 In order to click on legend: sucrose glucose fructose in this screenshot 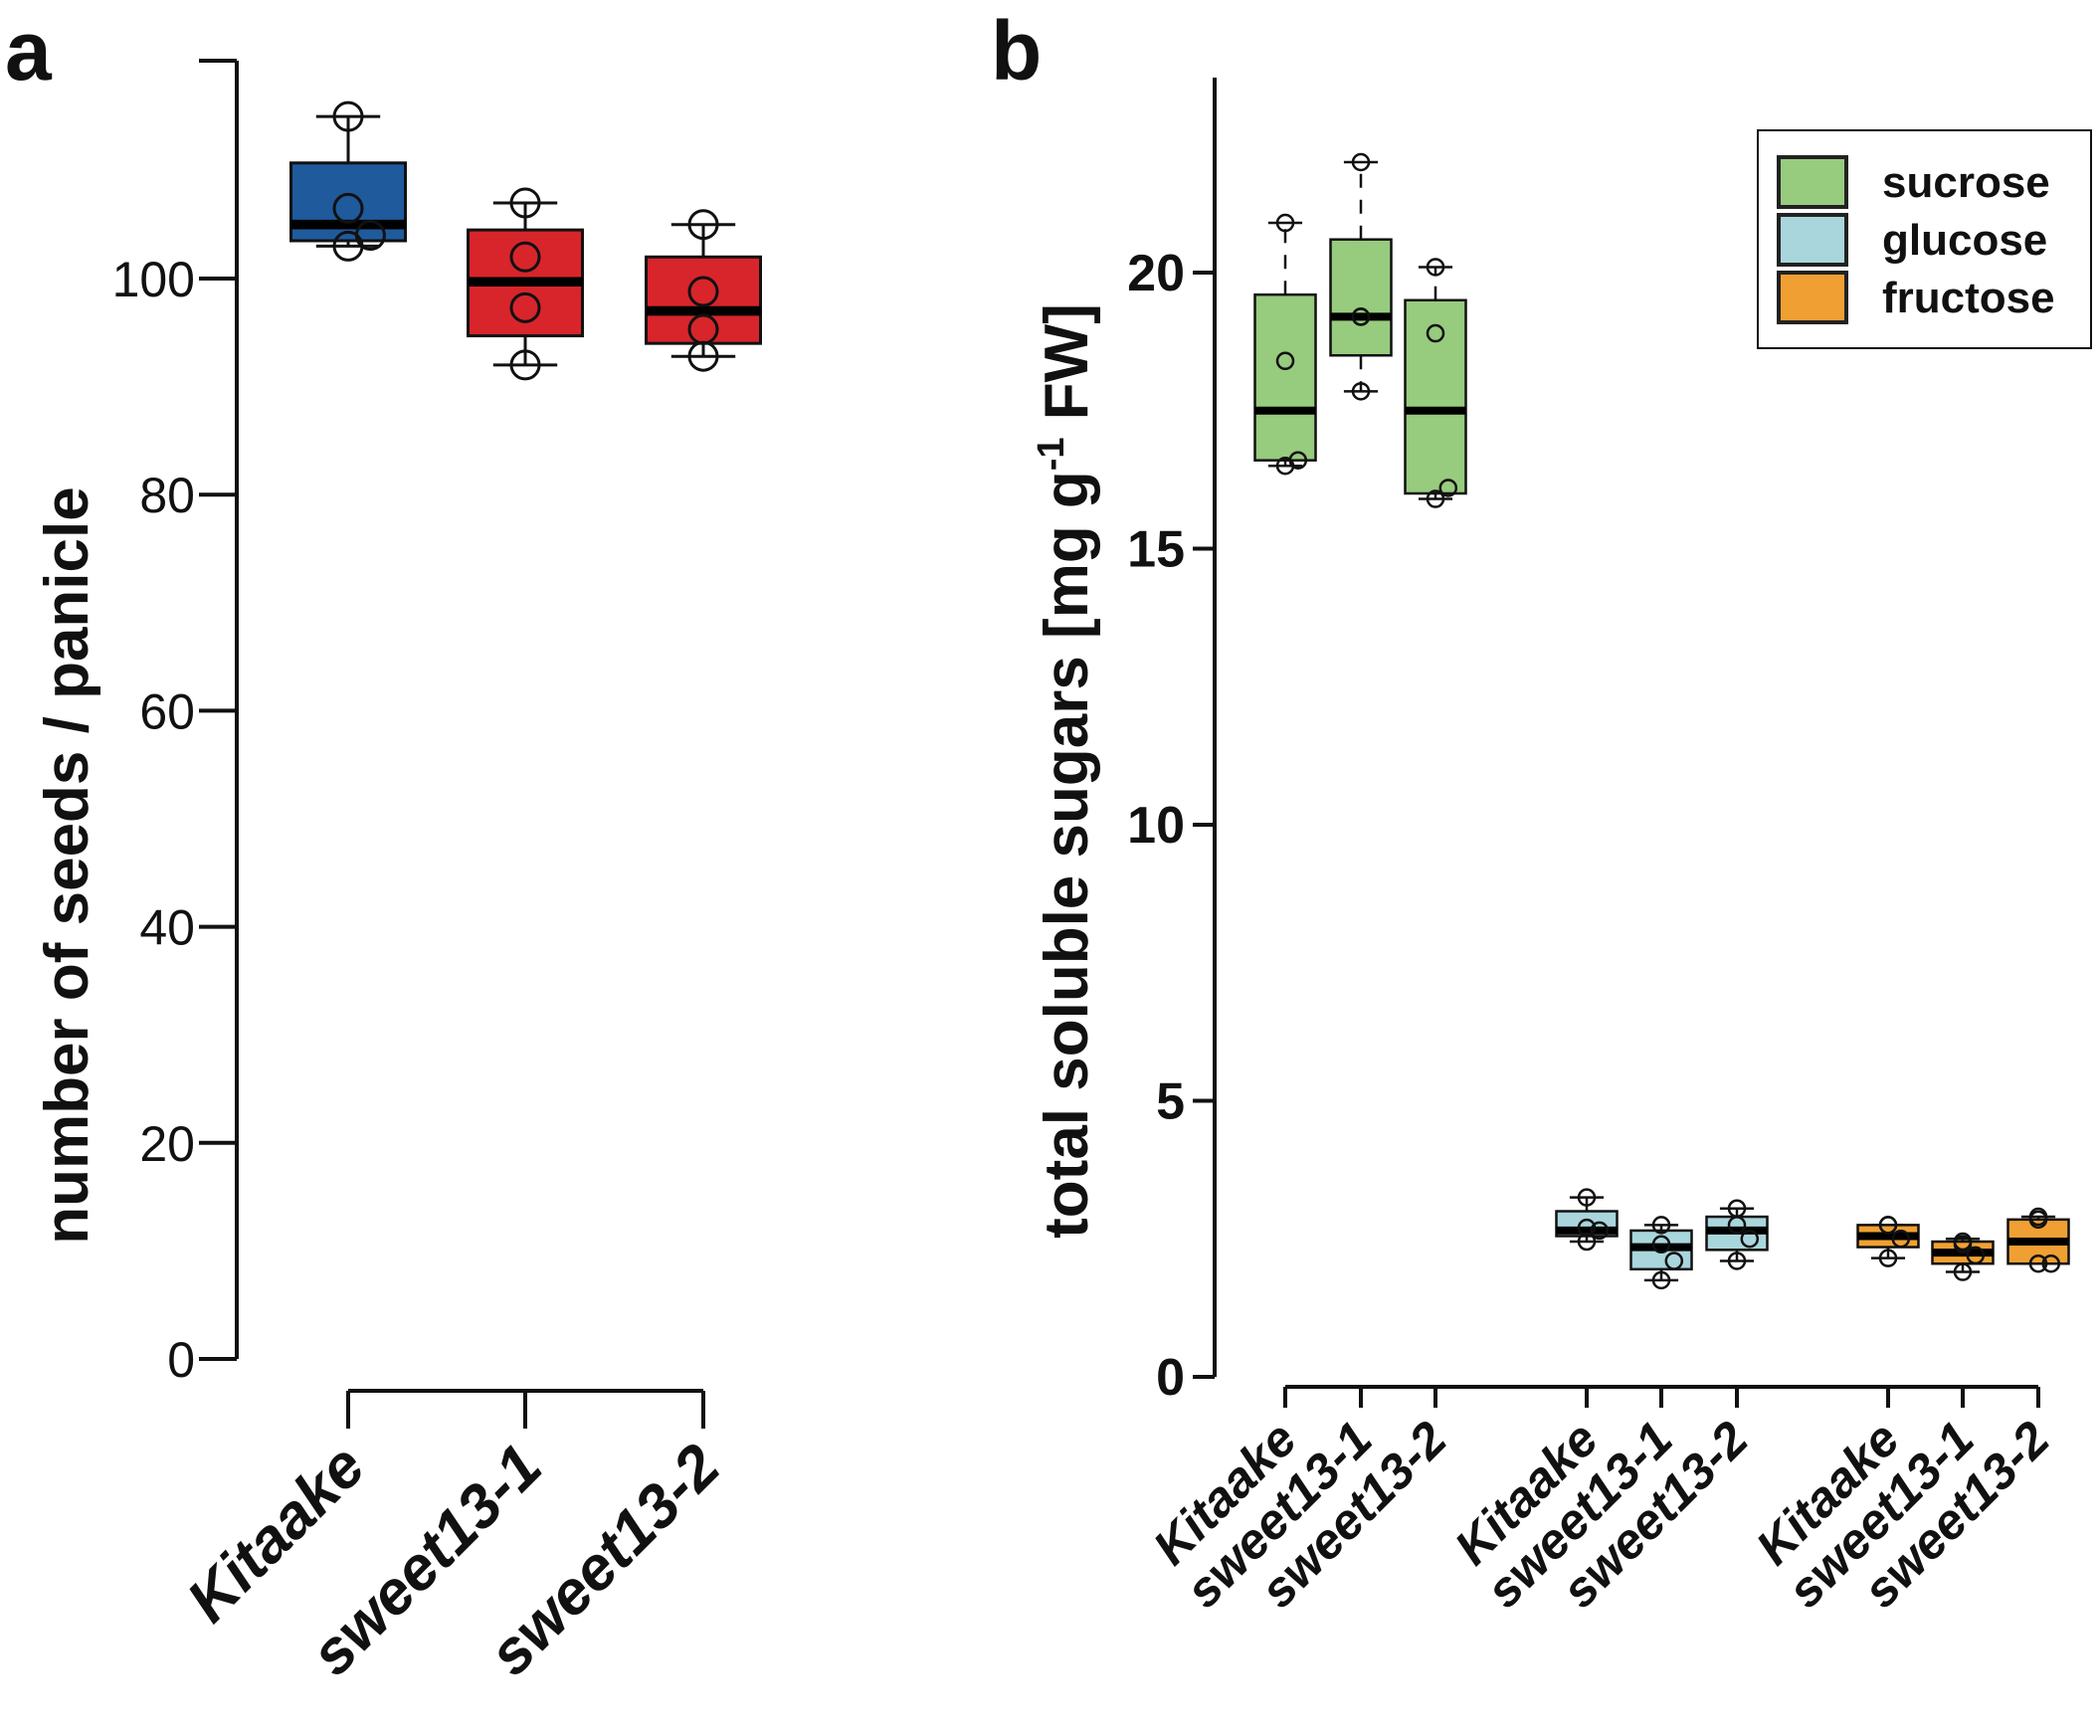, I will do `click(1924, 239)`.